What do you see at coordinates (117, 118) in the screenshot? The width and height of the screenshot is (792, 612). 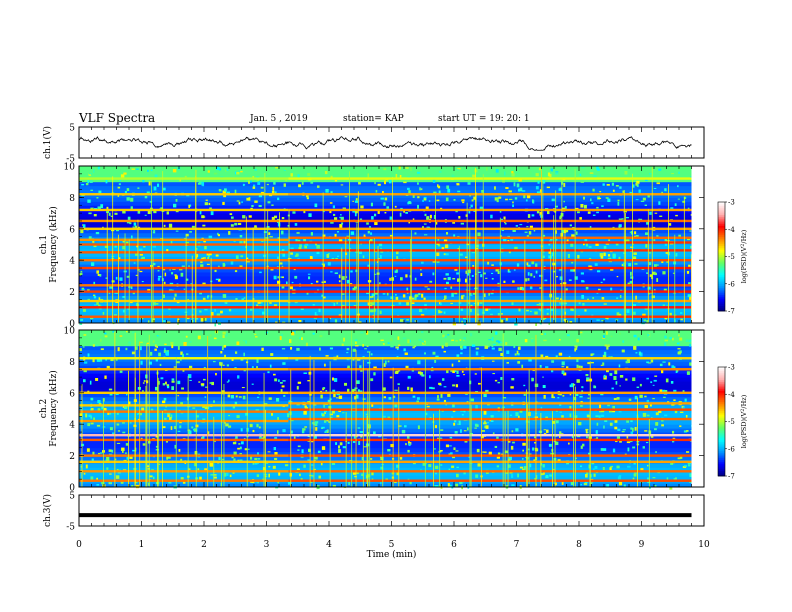 I see `chart-title: VLF Spectra` at bounding box center [117, 118].